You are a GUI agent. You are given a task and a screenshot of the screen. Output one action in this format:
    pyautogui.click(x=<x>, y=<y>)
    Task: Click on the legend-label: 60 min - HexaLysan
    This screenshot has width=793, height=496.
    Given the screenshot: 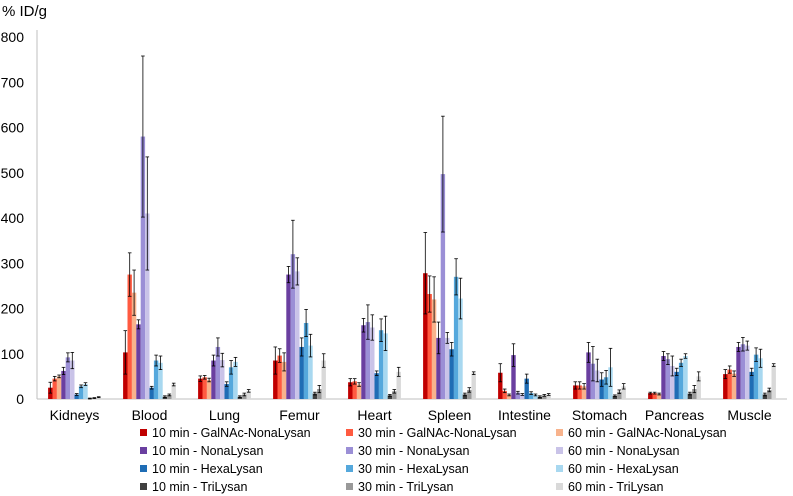 What is the action you would take?
    pyautogui.click(x=623, y=469)
    